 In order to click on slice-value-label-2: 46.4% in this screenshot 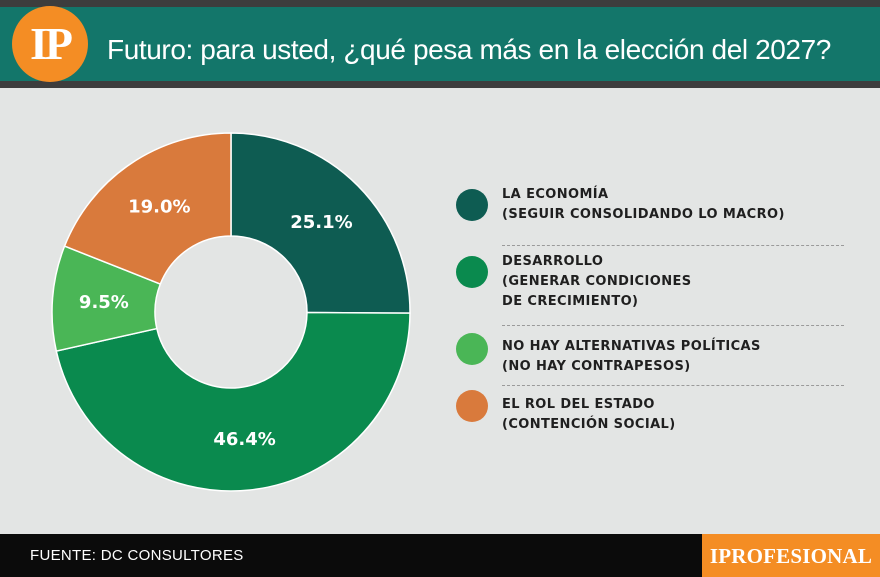, I will do `click(244, 439)`.